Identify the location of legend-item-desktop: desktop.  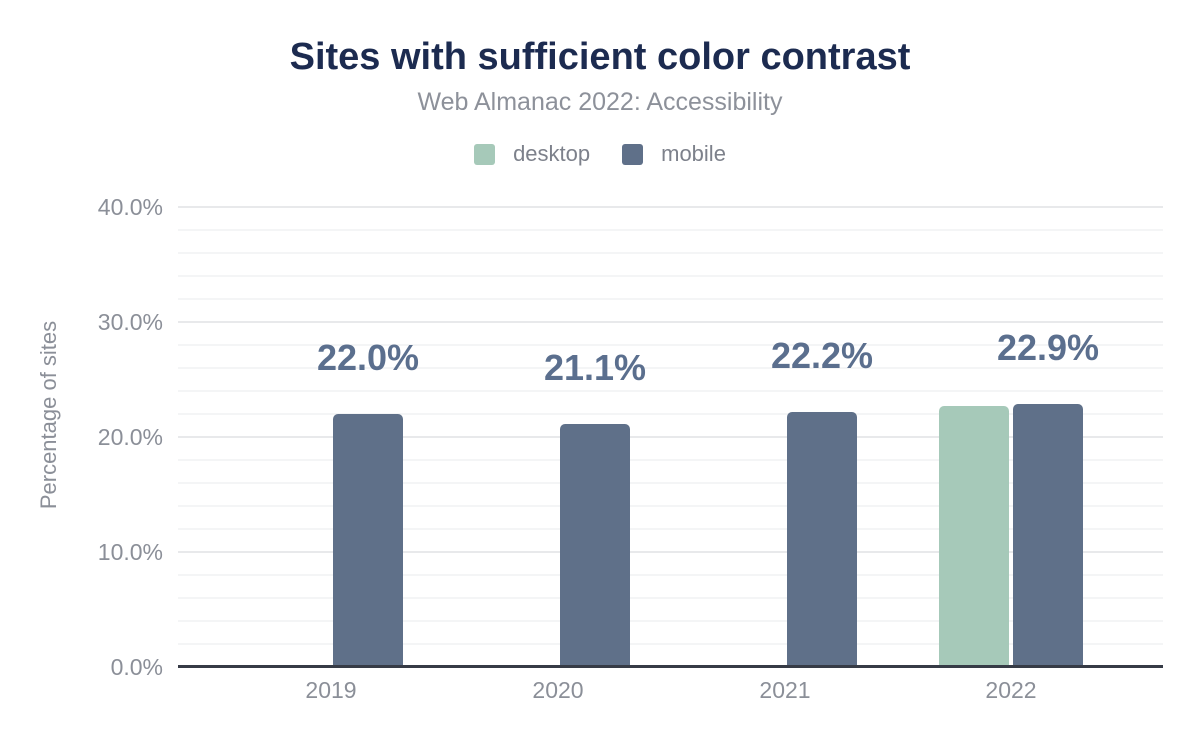
(532, 154).